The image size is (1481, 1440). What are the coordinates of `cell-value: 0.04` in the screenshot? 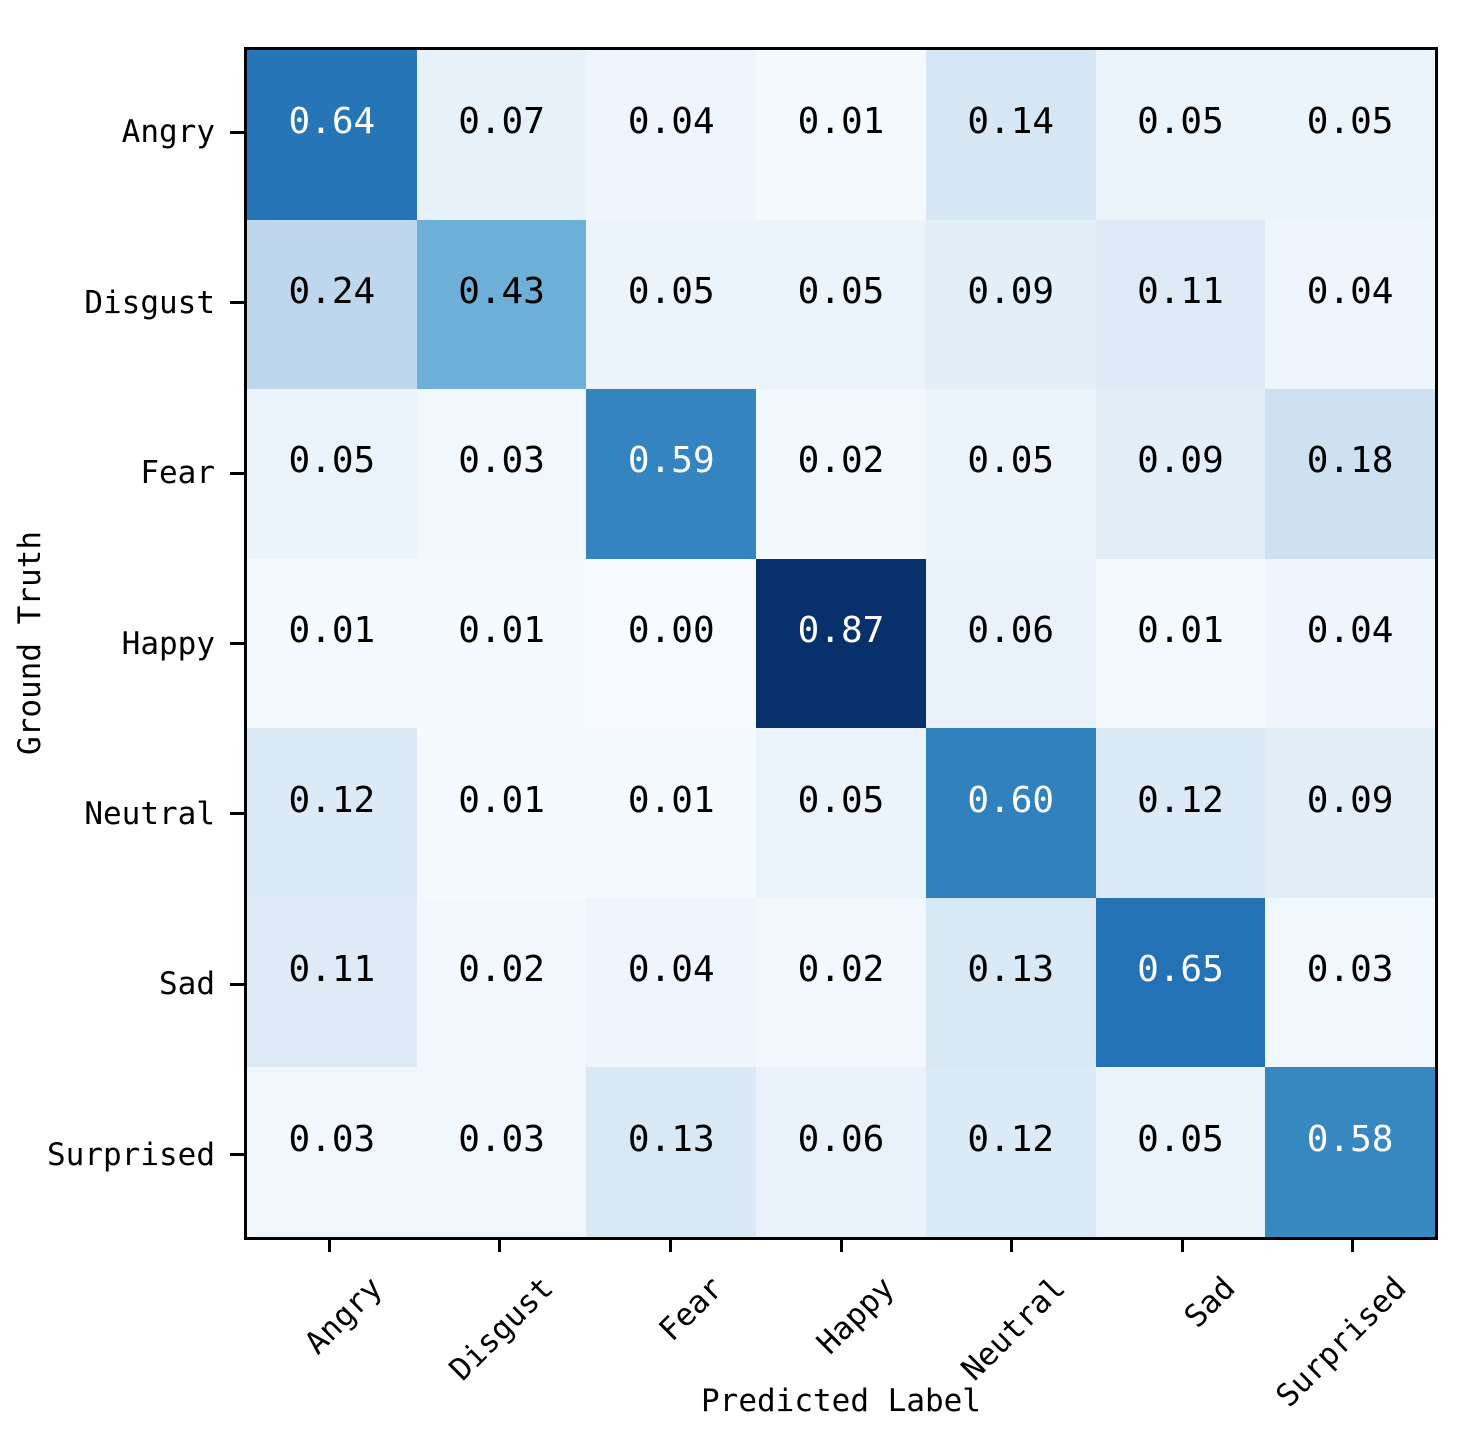 It's located at (1350, 630).